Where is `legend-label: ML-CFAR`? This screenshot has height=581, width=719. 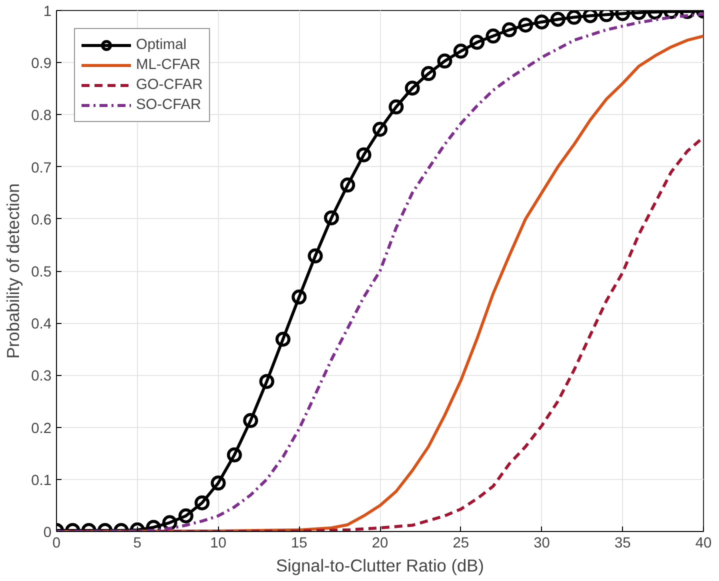 legend-label: ML-CFAR is located at coordinates (168, 65).